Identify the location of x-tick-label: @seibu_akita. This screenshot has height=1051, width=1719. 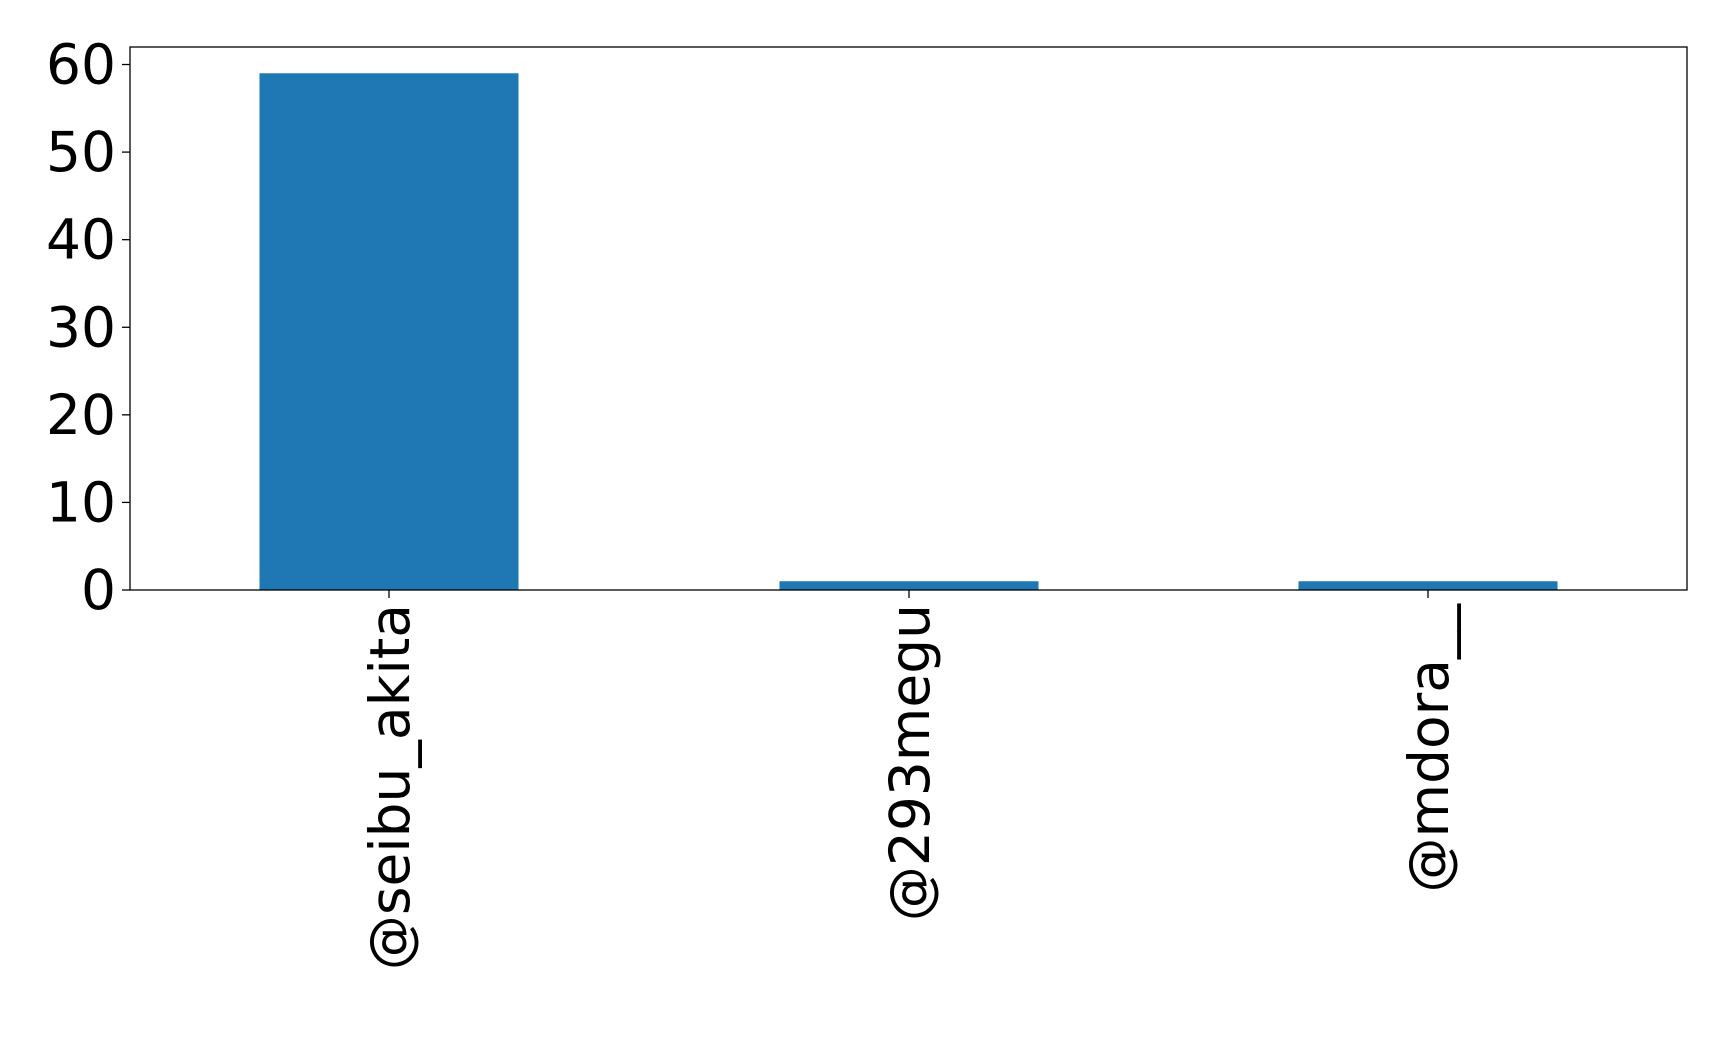
(390, 787).